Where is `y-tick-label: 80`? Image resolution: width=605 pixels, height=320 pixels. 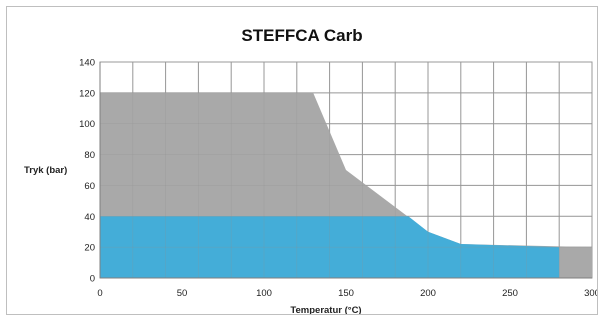 y-tick-label: 80 is located at coordinates (89, 155).